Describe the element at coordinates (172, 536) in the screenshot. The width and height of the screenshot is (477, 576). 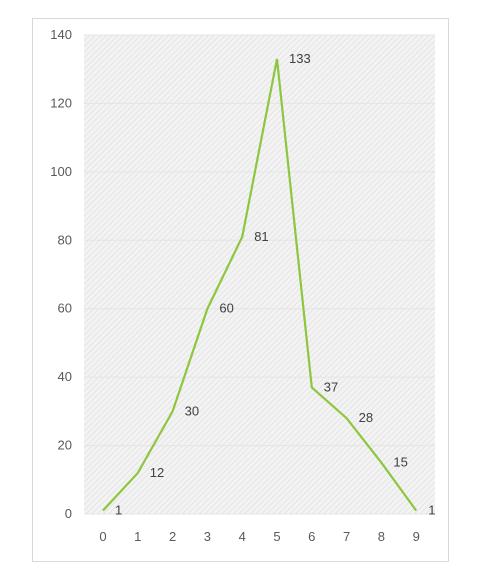
I see `x-tick-label: 2` at that location.